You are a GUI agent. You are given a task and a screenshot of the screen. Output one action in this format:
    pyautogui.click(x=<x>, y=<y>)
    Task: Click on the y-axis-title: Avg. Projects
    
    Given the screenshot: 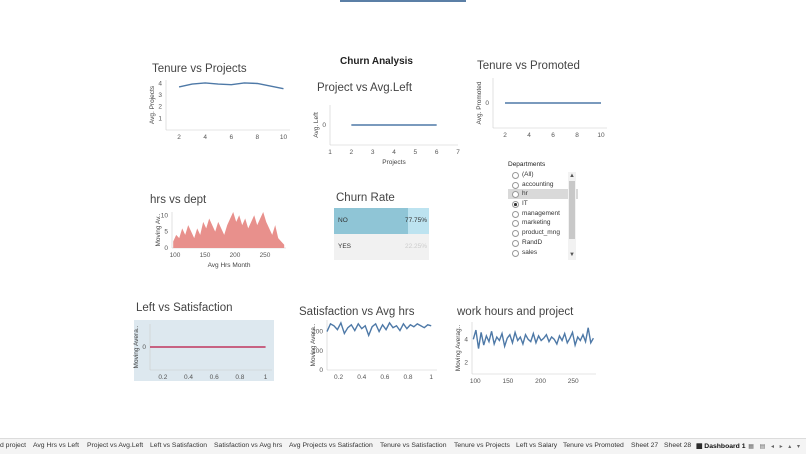 What is the action you would take?
    pyautogui.click(x=152, y=104)
    